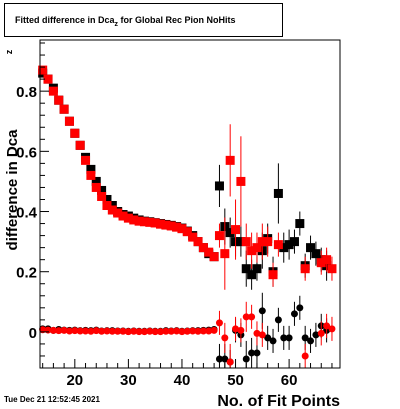 This screenshot has height=409, width=400. What do you see at coordinates (128, 380) in the screenshot?
I see `x-tick-label: 30` at bounding box center [128, 380].